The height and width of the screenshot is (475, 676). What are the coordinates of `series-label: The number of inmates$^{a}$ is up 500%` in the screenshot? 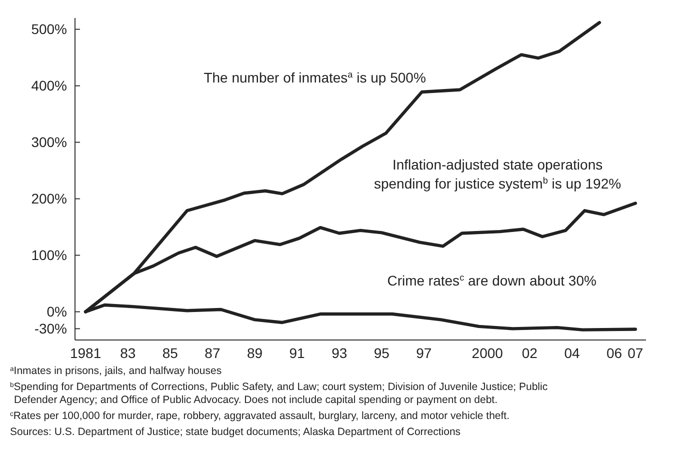 It's located at (315, 77).